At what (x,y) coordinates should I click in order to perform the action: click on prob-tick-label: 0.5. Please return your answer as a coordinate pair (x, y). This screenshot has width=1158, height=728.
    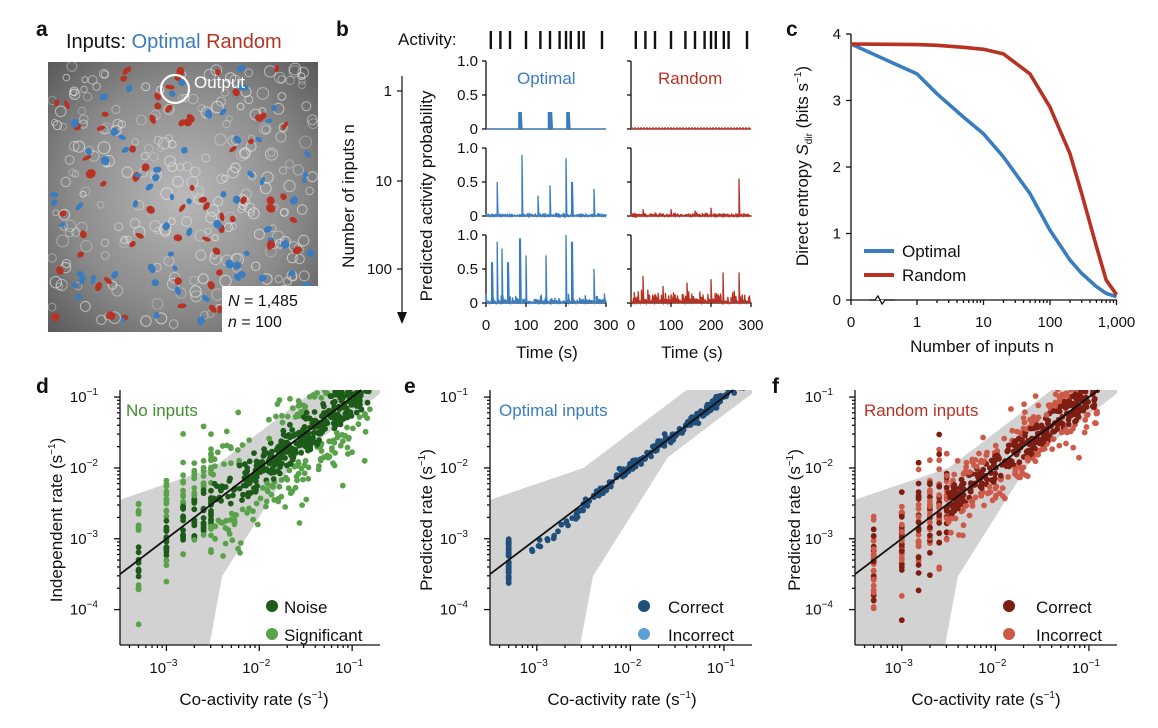
    Looking at the image, I should click on (467, 269).